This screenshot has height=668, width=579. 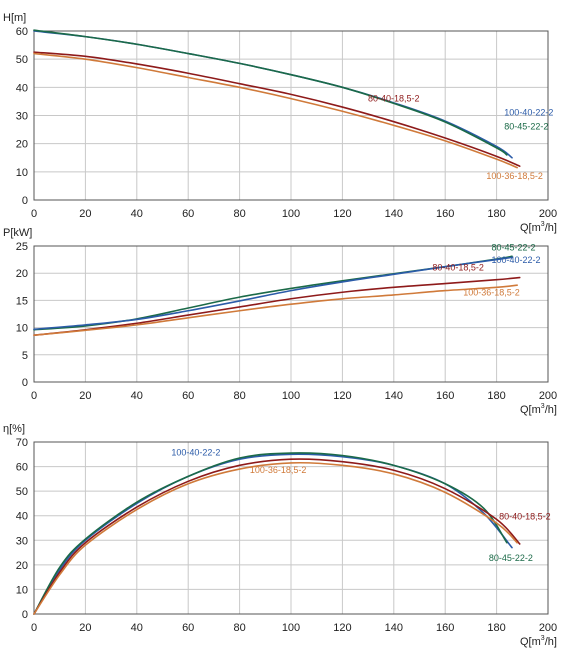 I want to click on y-tick-label: 5, so click(x=25, y=356).